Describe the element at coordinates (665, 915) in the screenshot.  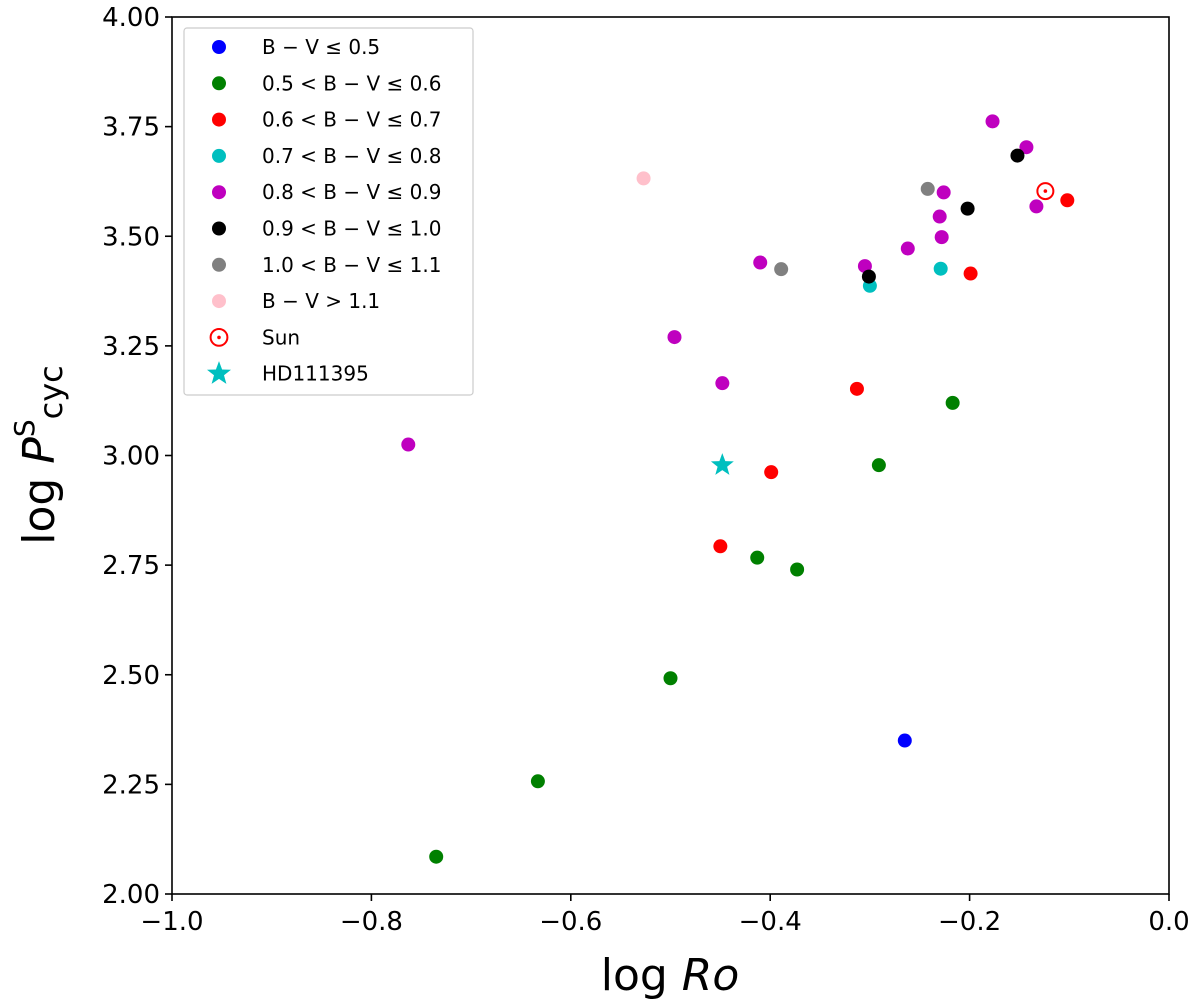
I see `x-axis: −1.0 −0.8 −0.6 −0.4 −0.2 0.0` at that location.